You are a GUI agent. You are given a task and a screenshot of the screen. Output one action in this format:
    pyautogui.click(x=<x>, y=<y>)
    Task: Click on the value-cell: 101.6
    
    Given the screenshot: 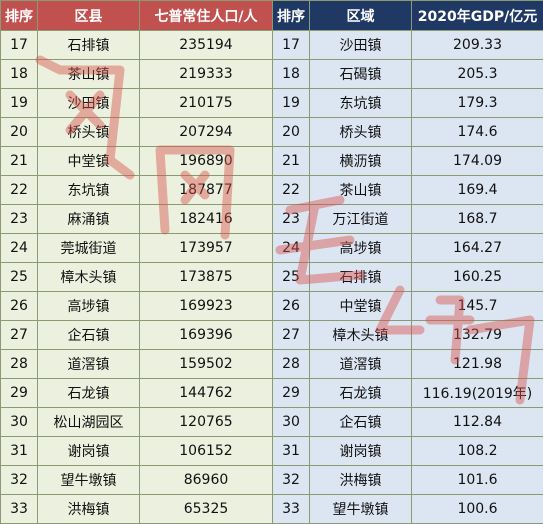 What is the action you would take?
    pyautogui.click(x=477, y=480)
    